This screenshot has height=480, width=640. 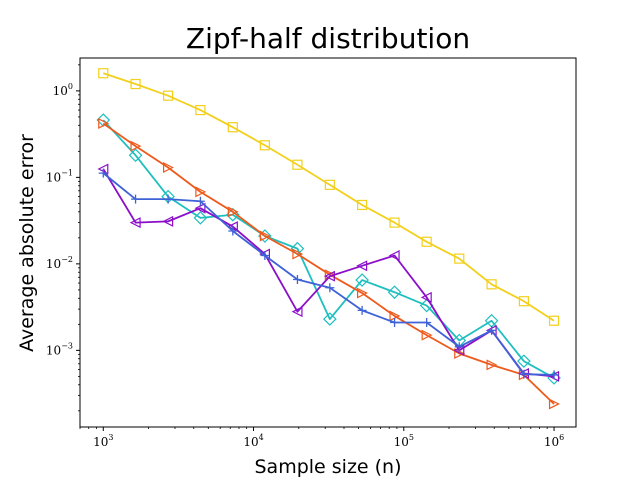 What do you see at coordinates (554, 441) in the screenshot?
I see `x-tick-label: 10⁶` at bounding box center [554, 441].